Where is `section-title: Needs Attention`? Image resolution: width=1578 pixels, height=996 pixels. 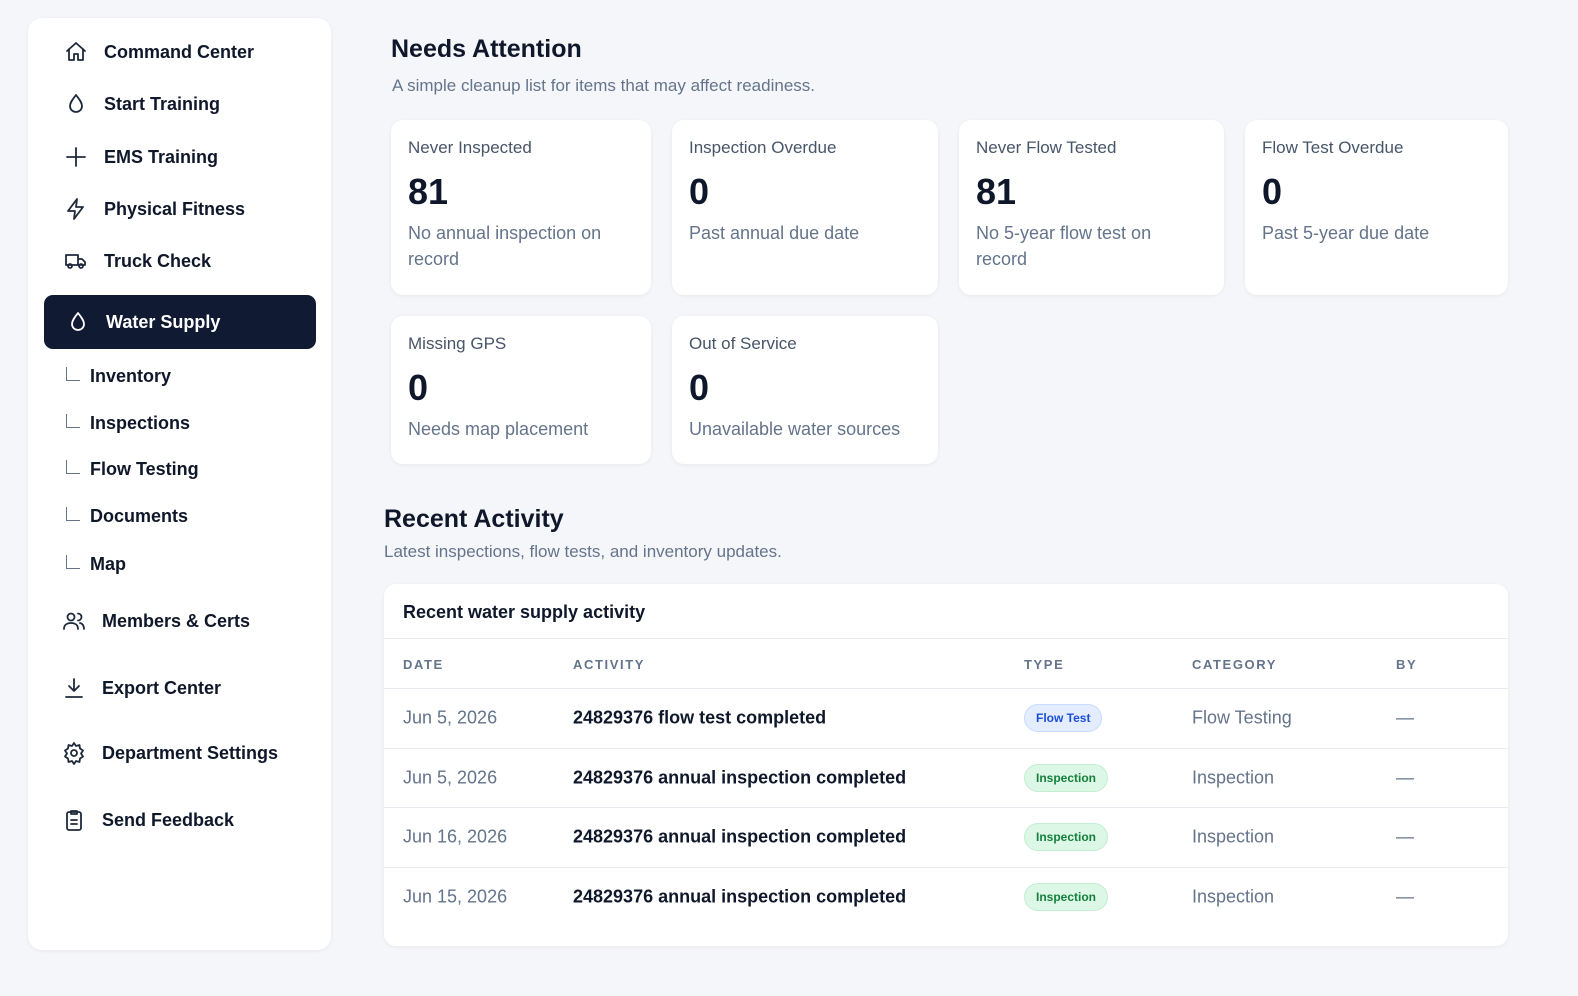 section-title: Needs Attention is located at coordinates (486, 49).